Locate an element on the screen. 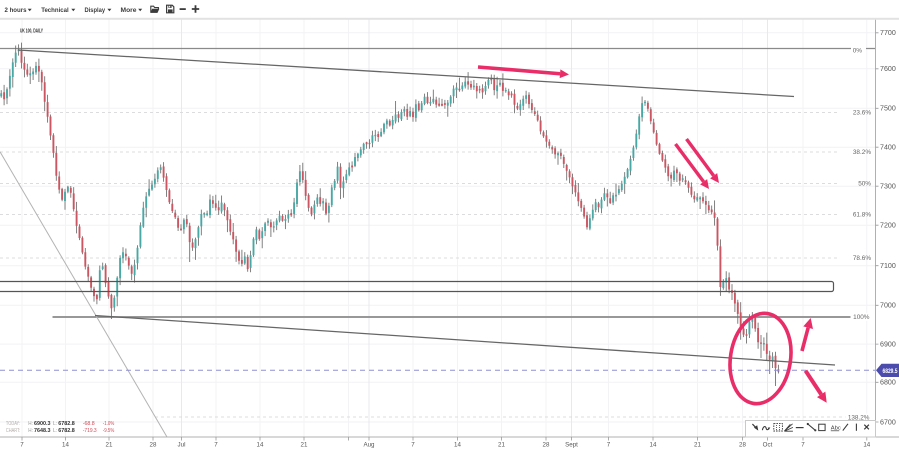  svg-text: Sept is located at coordinates (571, 445).